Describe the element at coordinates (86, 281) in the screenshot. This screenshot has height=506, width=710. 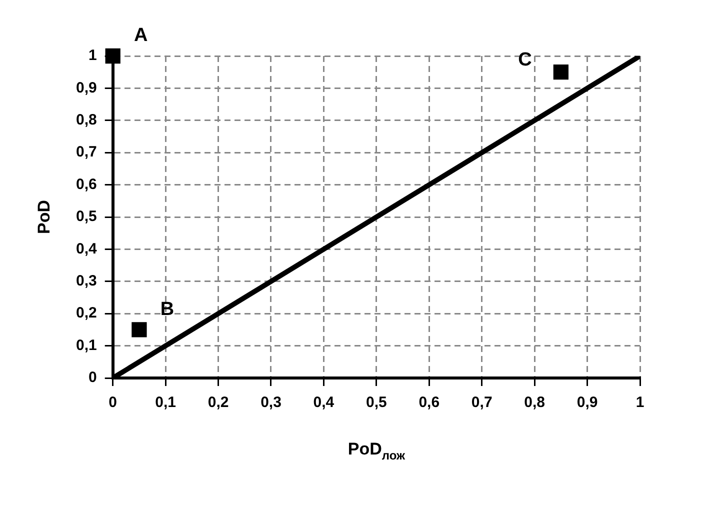
I see `y-tick-label: 0,3` at that location.